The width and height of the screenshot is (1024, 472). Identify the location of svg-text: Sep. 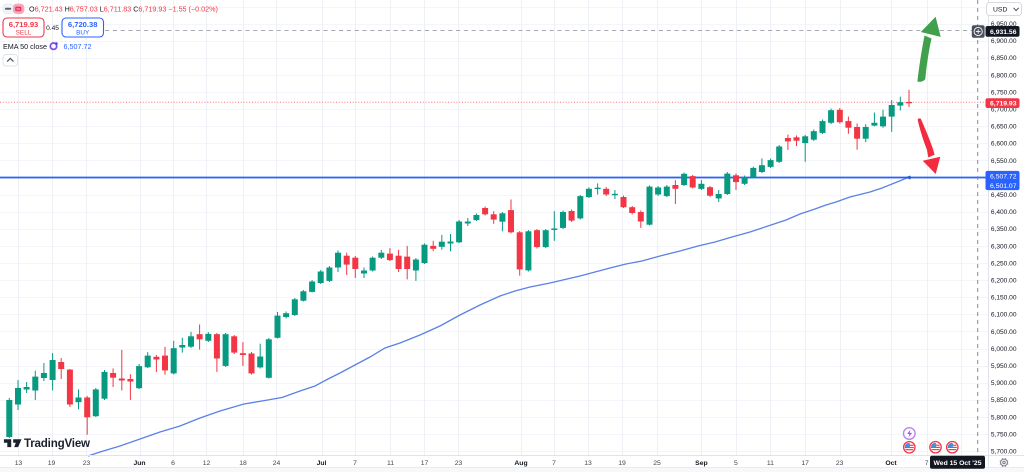
(701, 463).